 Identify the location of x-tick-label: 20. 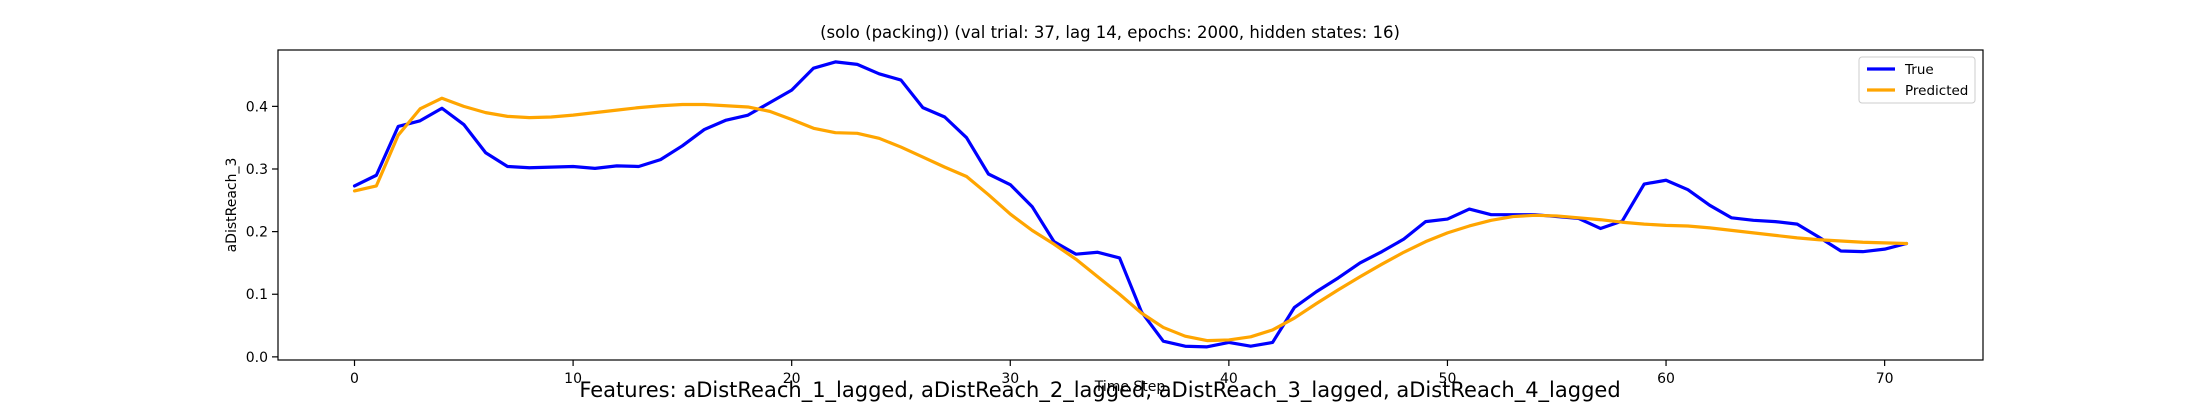
(792, 379).